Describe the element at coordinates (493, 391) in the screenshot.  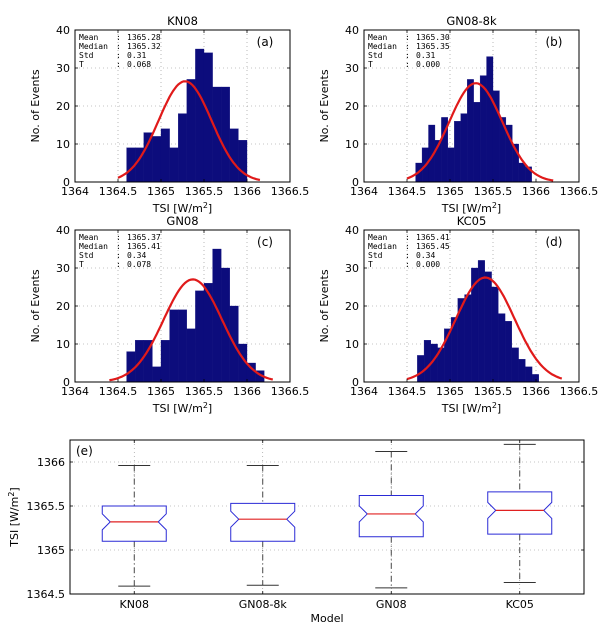
I see `x-tick-label: 1365.5` at that location.